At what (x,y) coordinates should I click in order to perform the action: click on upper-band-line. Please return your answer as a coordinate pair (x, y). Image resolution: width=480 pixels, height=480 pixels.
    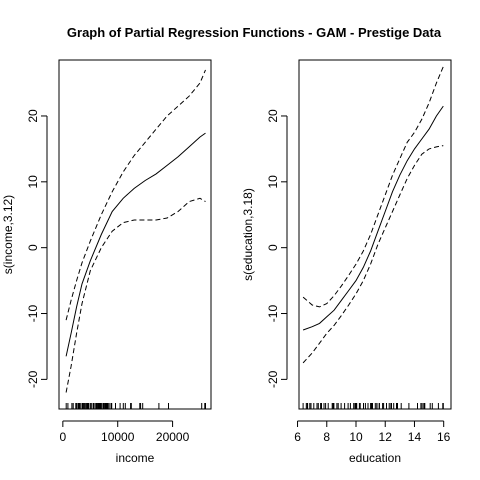
    Looking at the image, I should click on (373, 187).